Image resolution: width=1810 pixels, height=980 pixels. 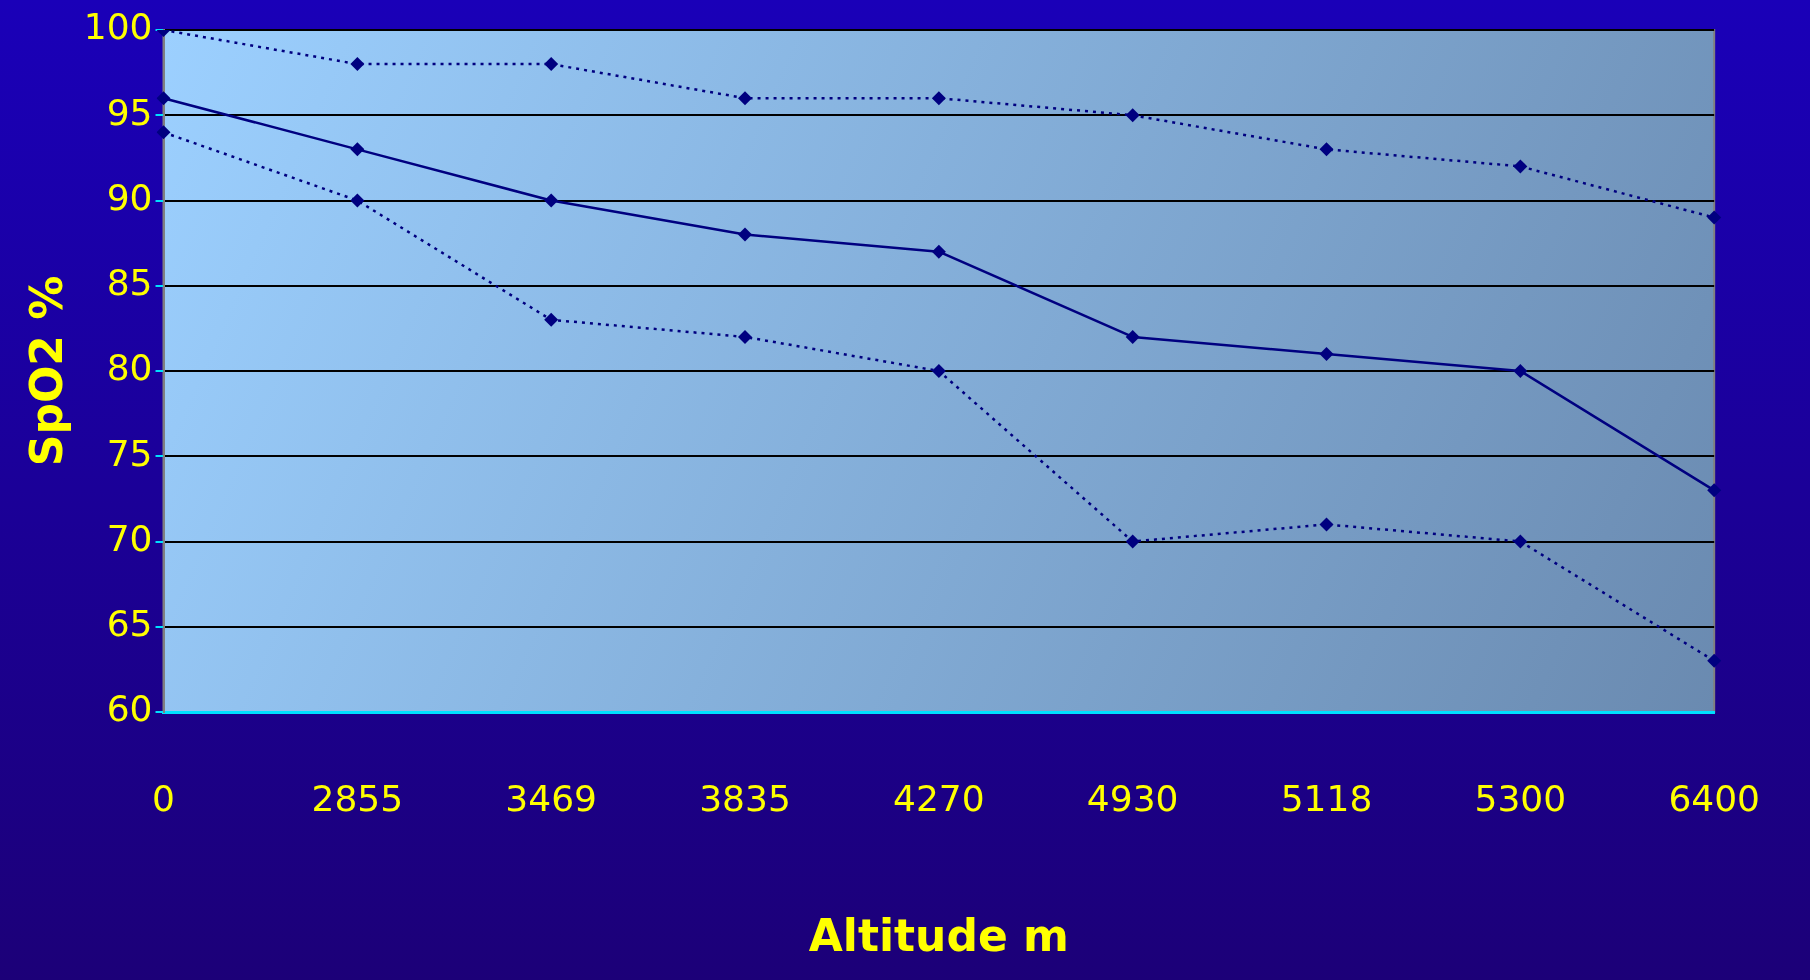 What do you see at coordinates (1520, 798) in the screenshot?
I see `x-tick-label: 5300` at bounding box center [1520, 798].